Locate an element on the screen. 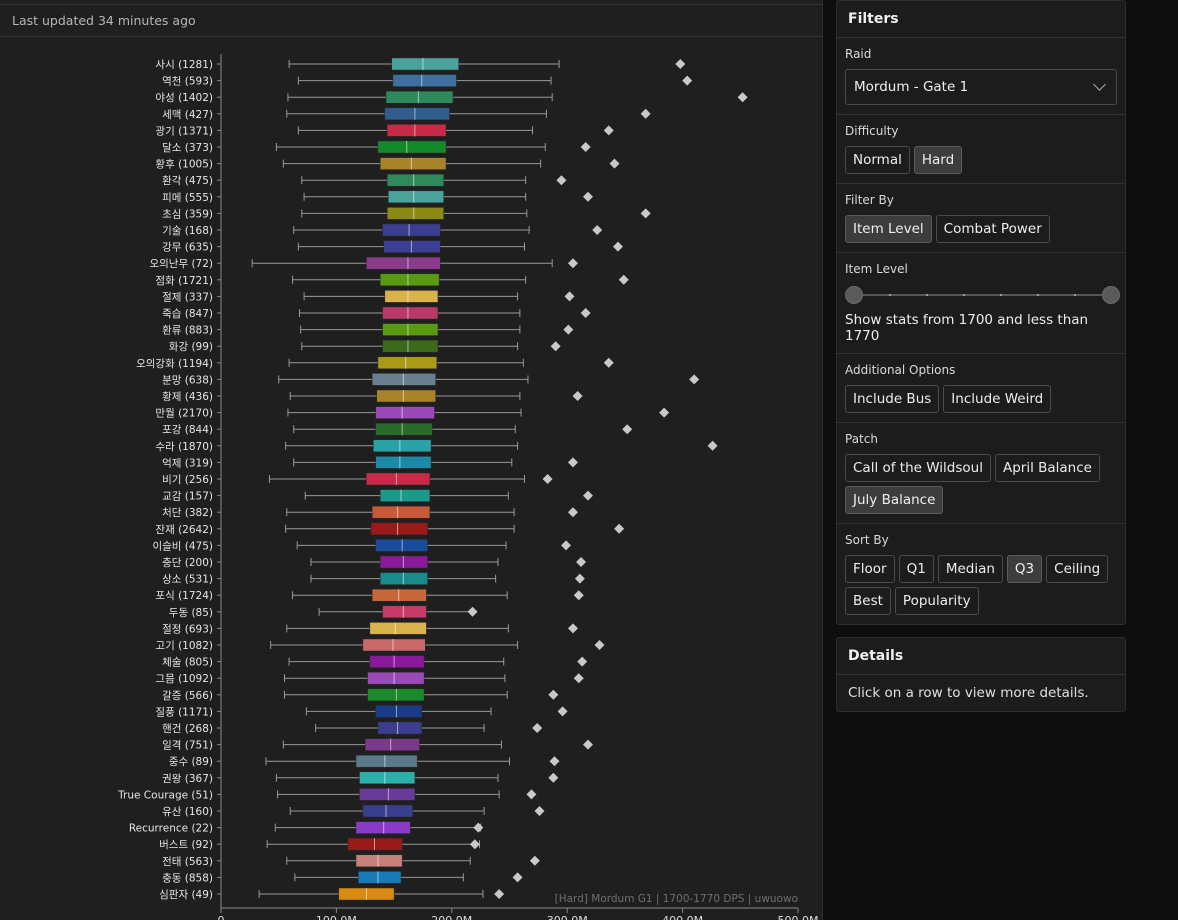 The height and width of the screenshot is (920, 1178). chart-row: 피메 (555) is located at coordinates (377, 197).